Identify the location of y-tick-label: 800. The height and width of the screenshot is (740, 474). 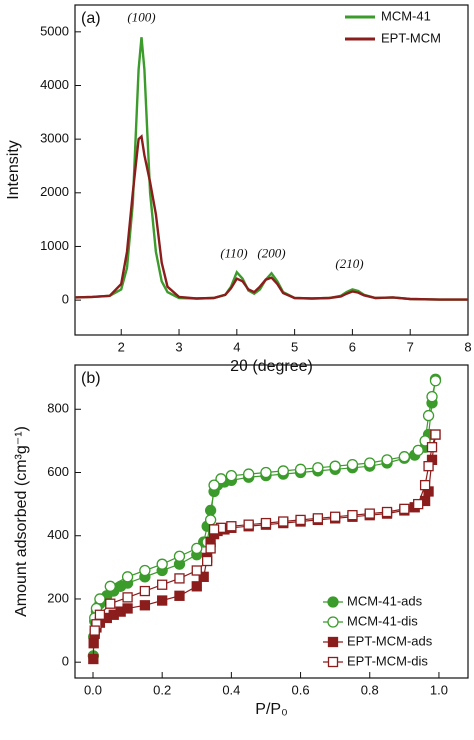
(58, 408).